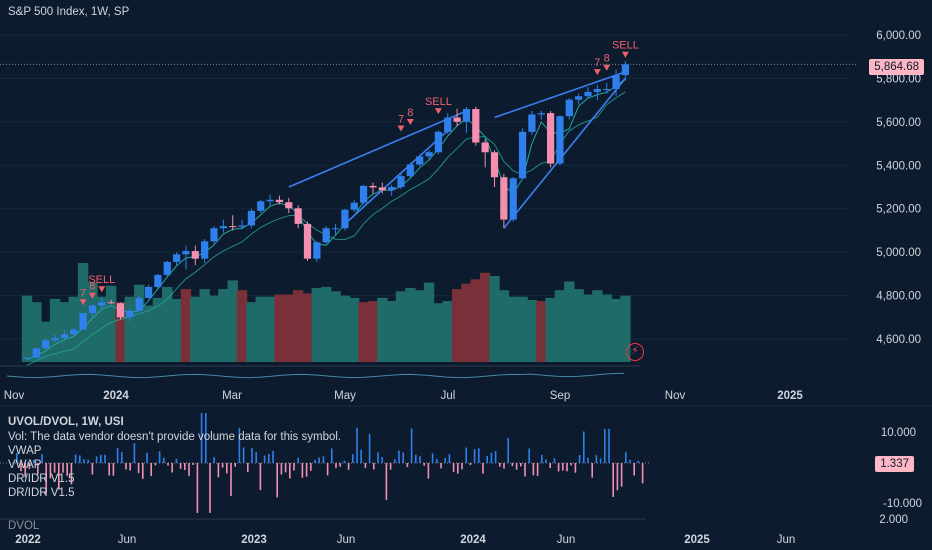 This screenshot has width=932, height=550. What do you see at coordinates (894, 464) in the screenshot?
I see `subpane-price-tag: 1.337` at bounding box center [894, 464].